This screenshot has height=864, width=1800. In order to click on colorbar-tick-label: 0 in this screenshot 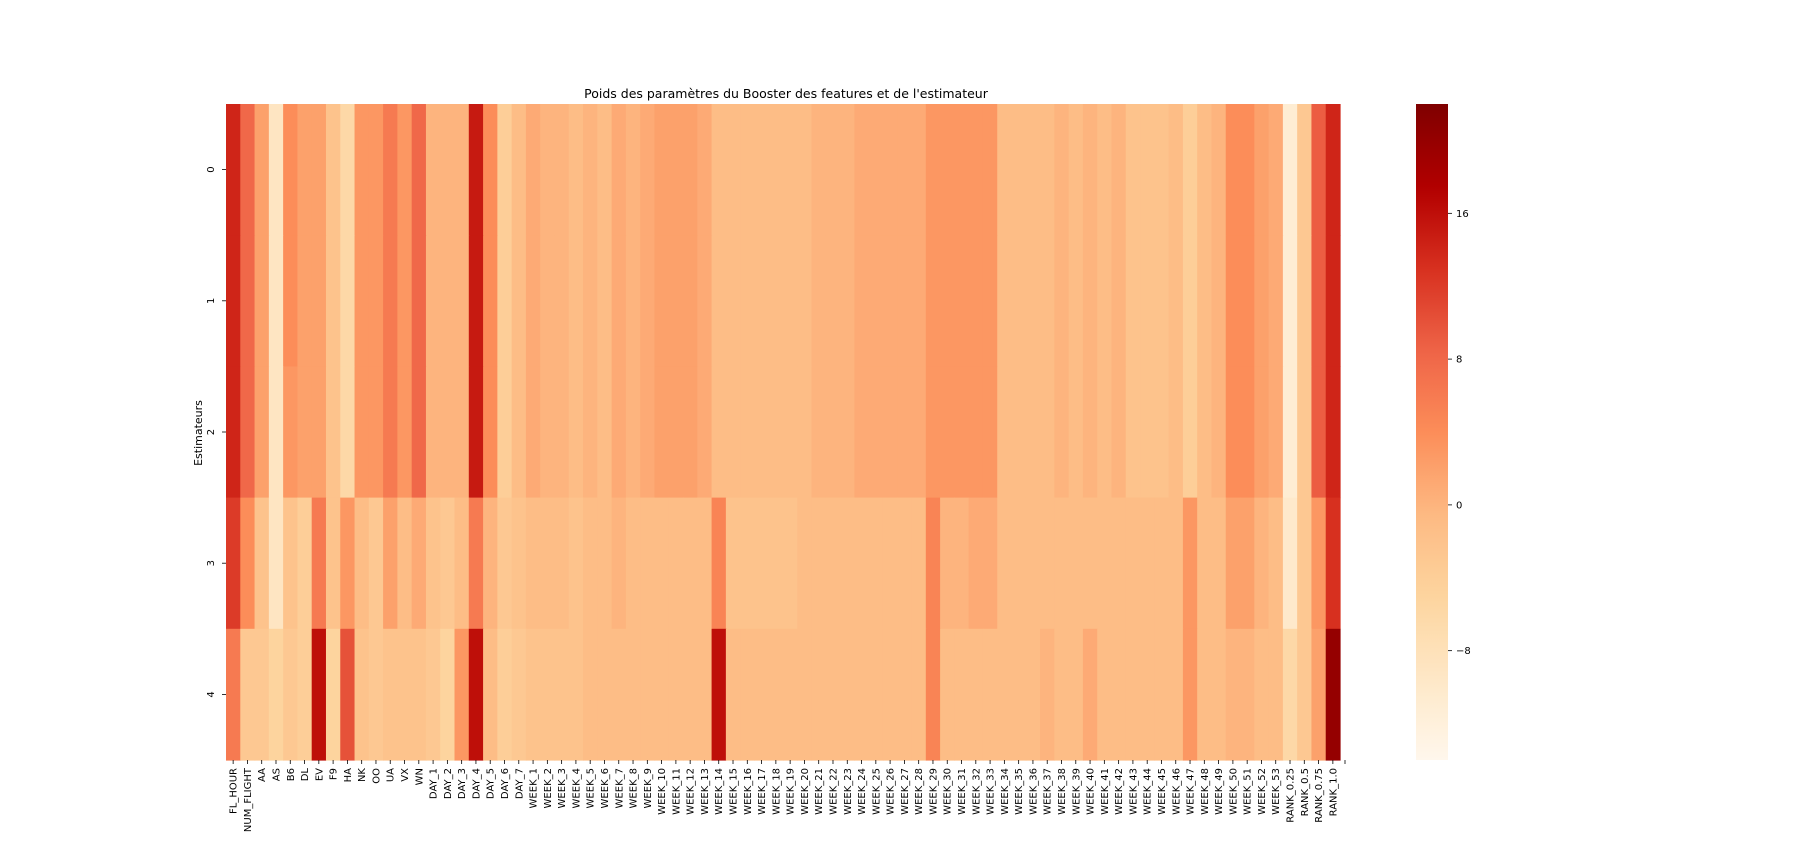, I will do `click(1459, 505)`.